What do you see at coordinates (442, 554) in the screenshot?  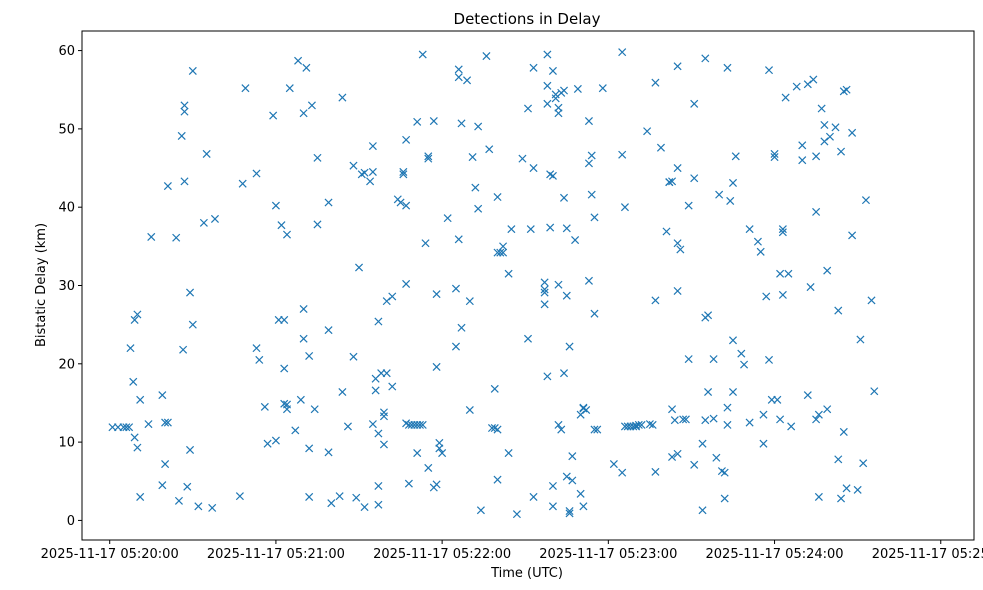 I see `x-tick-label: 2025-11-17 05:22:00` at bounding box center [442, 554].